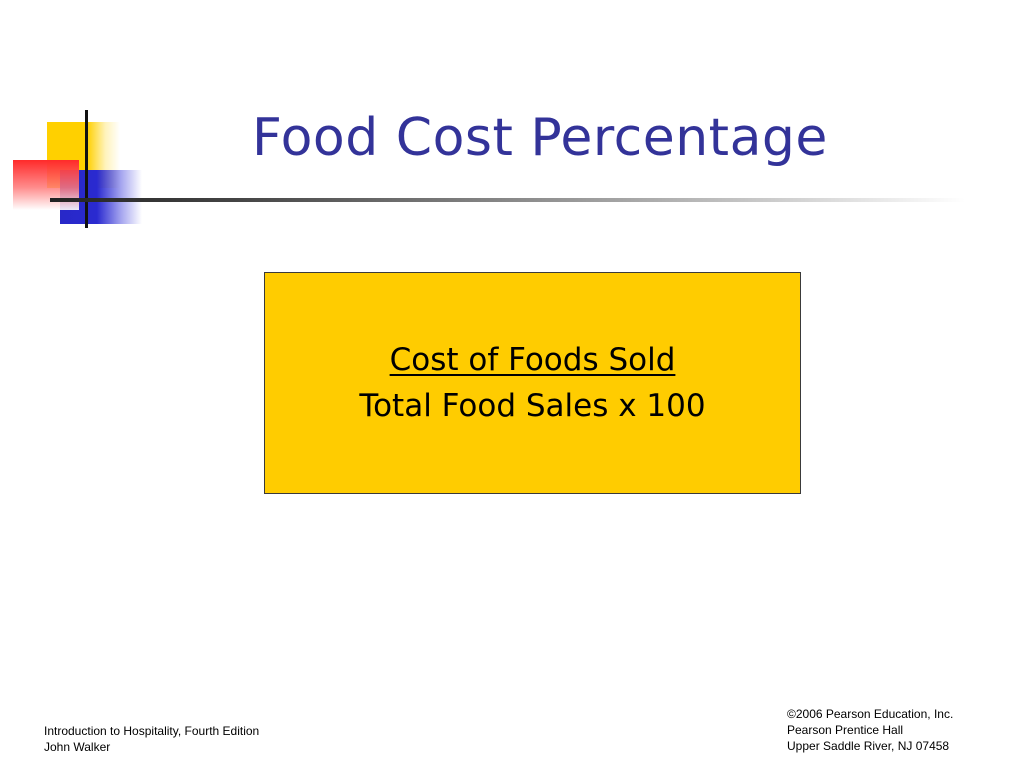 Image resolution: width=1024 pixels, height=768 pixels. Describe the element at coordinates (532, 406) in the screenshot. I see `formula-denominator: Total Food Sales x 100` at that location.